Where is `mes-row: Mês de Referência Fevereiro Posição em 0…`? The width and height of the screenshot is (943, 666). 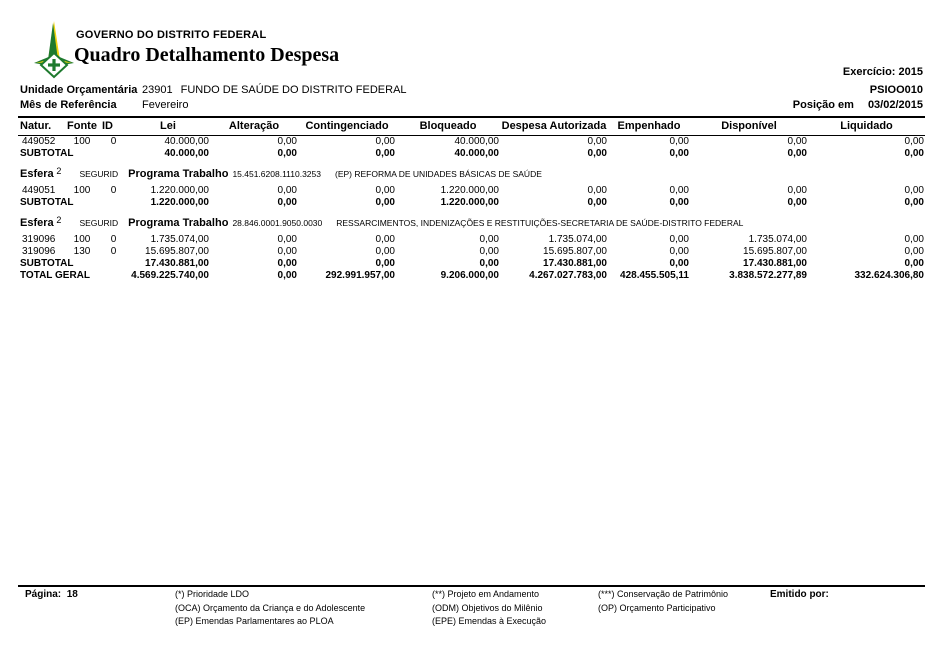 mes-row: Mês de Referência Fevereiro Posição em 0… is located at coordinates (471, 105).